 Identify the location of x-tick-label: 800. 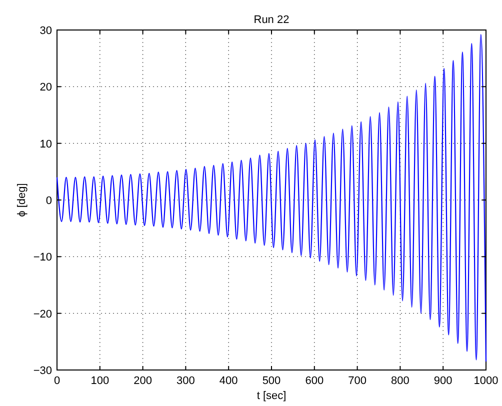
(400, 381).